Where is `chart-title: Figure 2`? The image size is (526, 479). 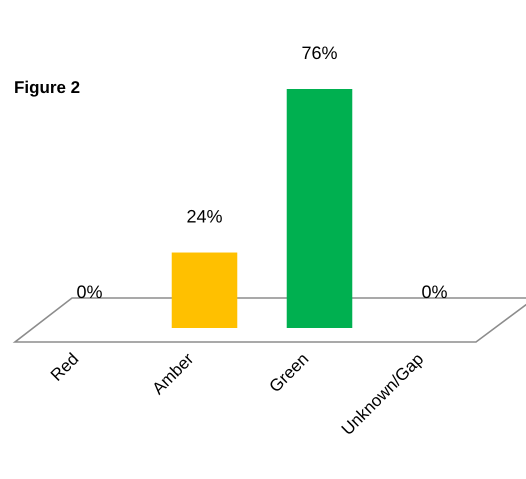
chart-title: Figure 2 is located at coordinates (47, 87).